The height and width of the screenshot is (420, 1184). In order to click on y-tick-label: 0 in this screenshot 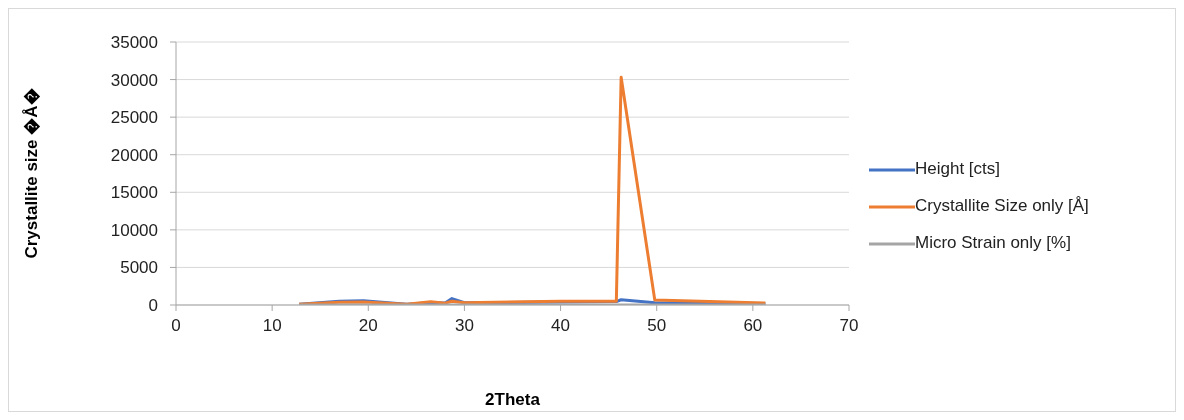, I will do `click(153, 306)`.